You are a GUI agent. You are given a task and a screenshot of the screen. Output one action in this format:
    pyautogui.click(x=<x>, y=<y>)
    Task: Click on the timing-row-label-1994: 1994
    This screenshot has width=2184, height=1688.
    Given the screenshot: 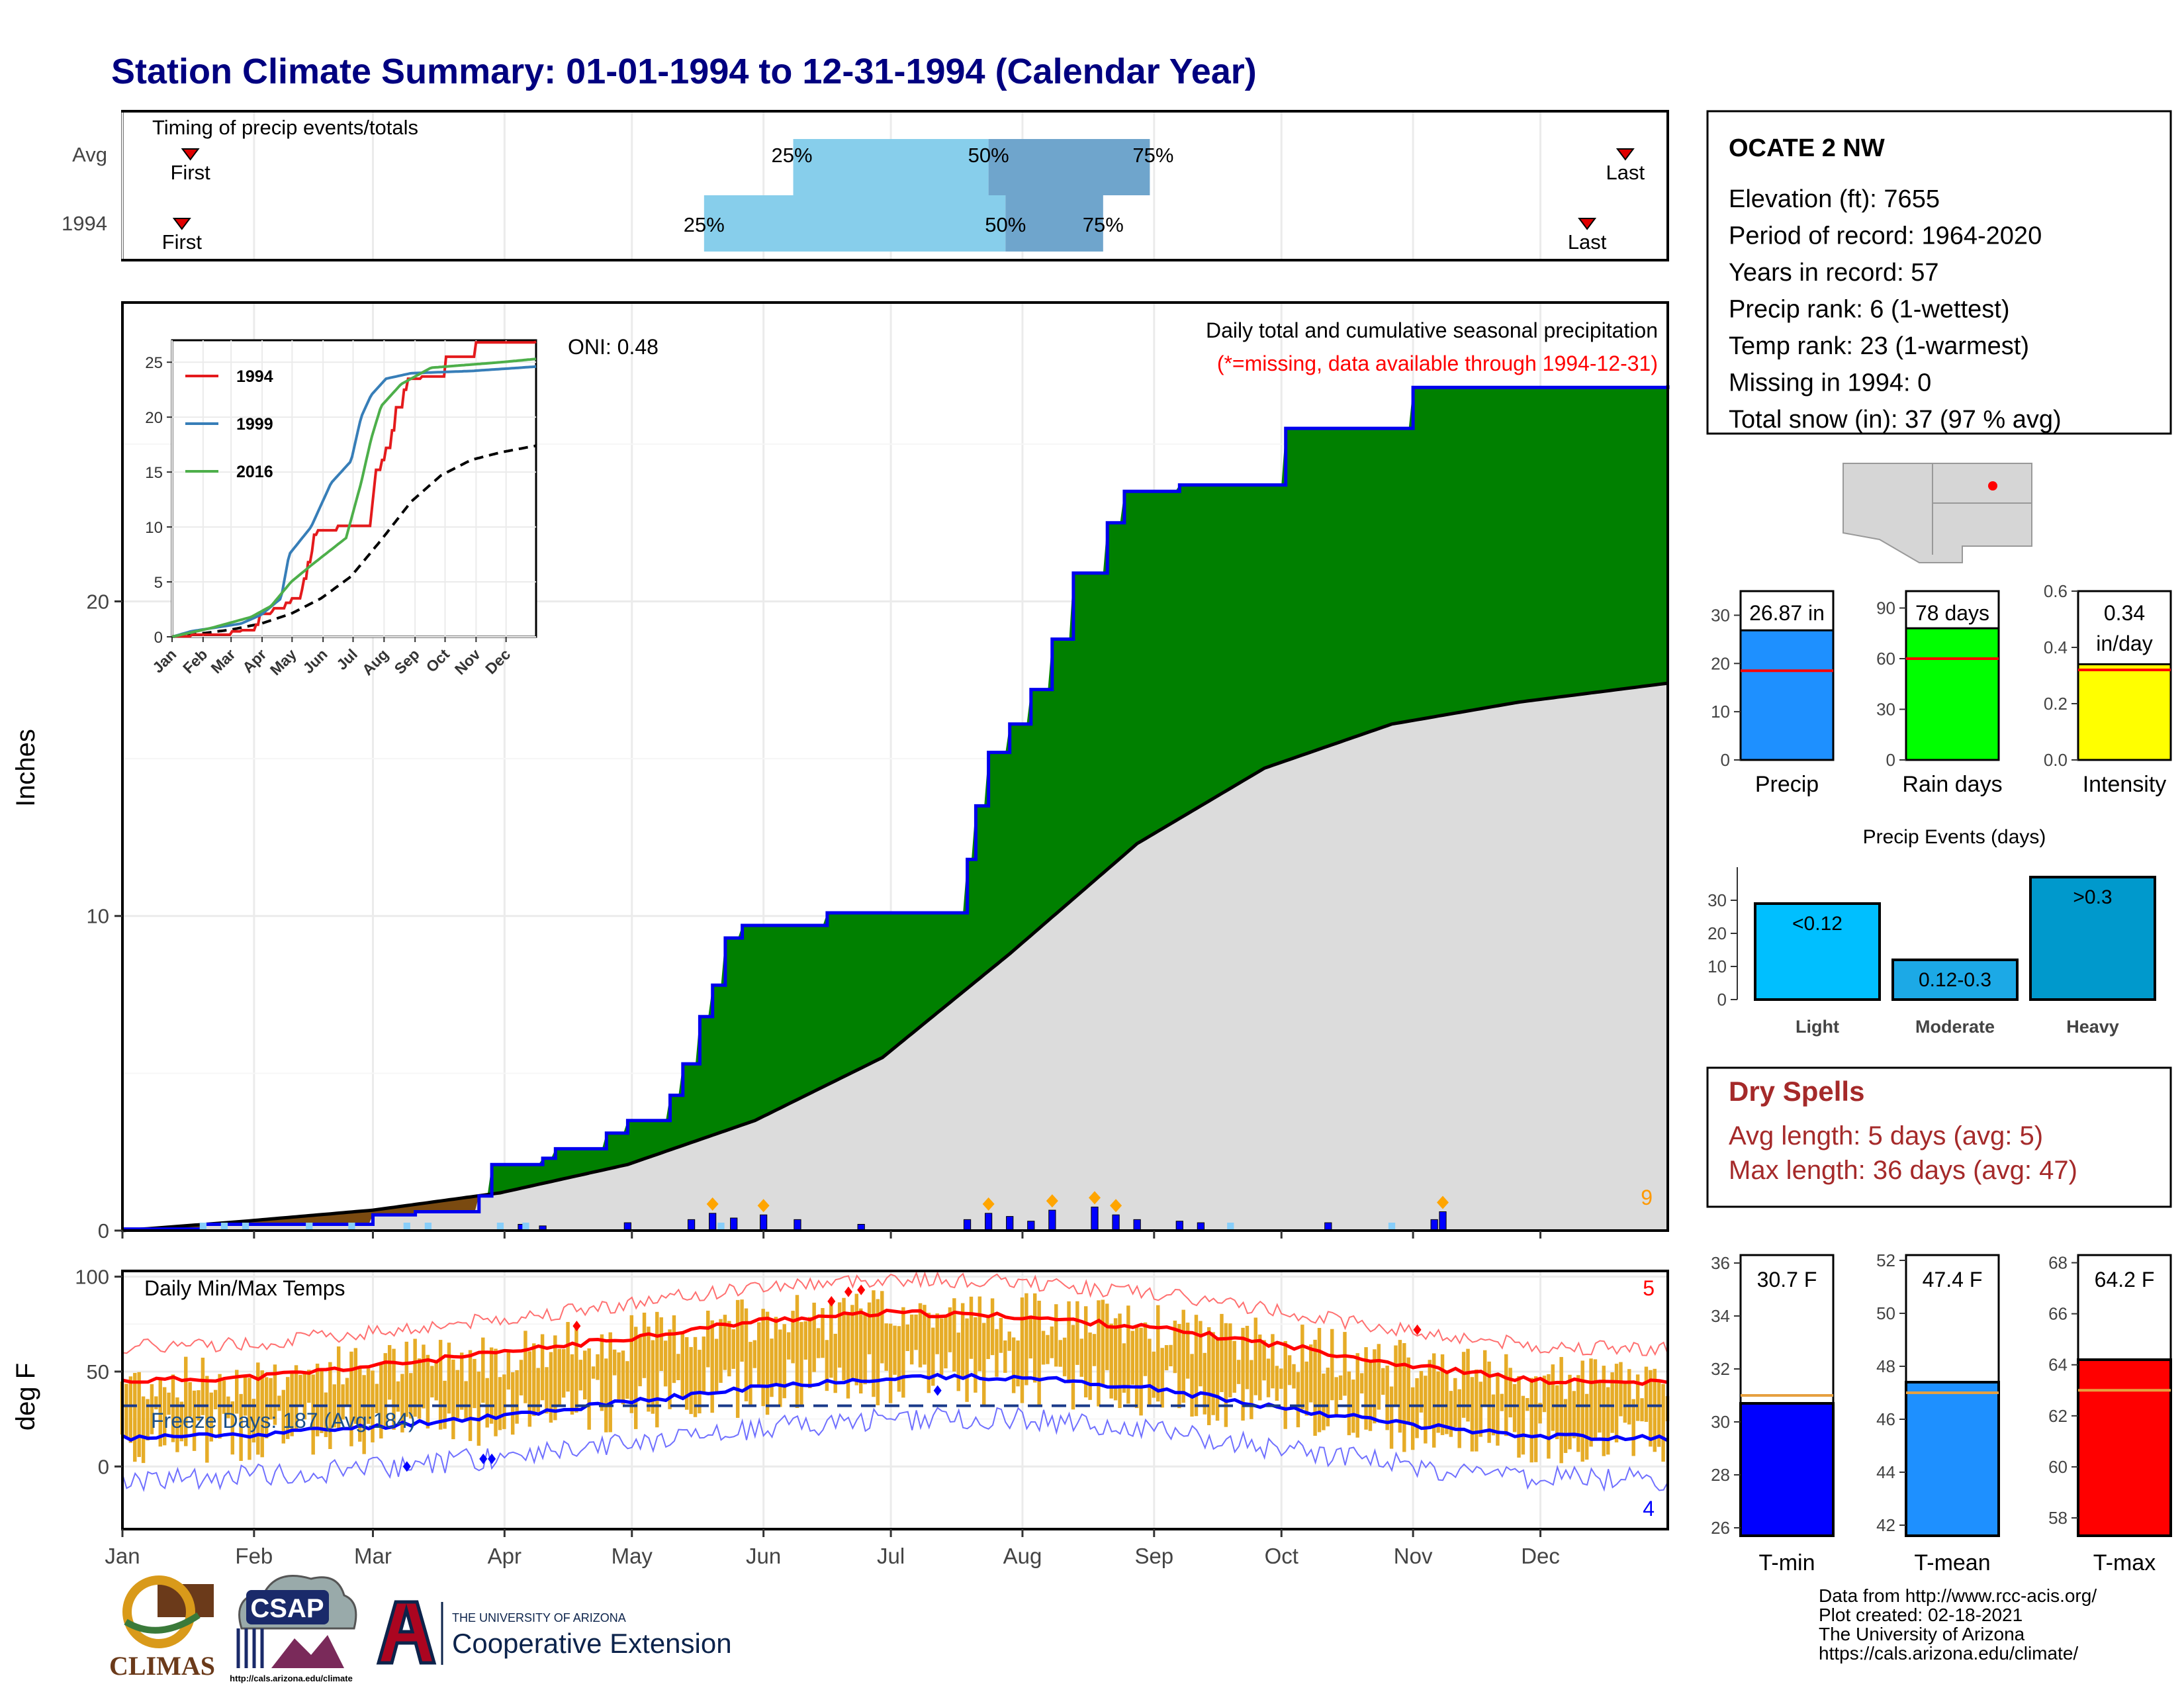 What is the action you would take?
    pyautogui.click(x=84, y=223)
    